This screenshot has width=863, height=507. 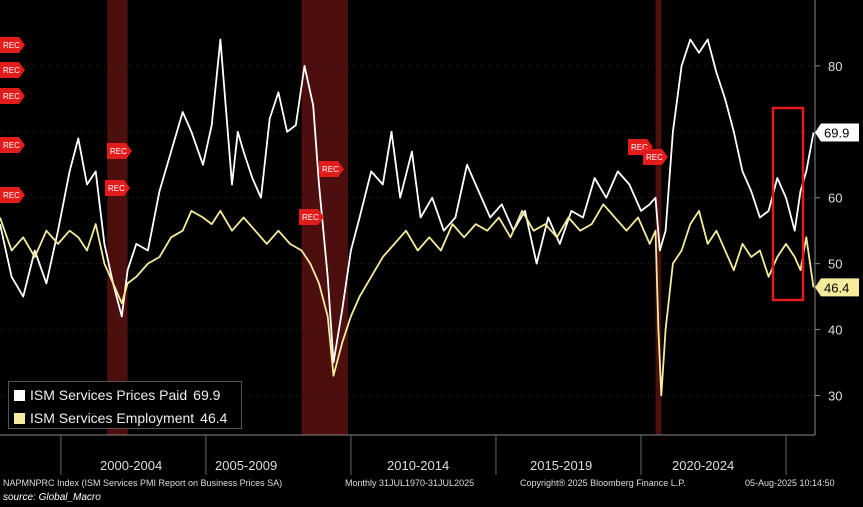 I want to click on legend-item-prices-paid: ISM Services Prices Paid 69.9, so click(x=125, y=395).